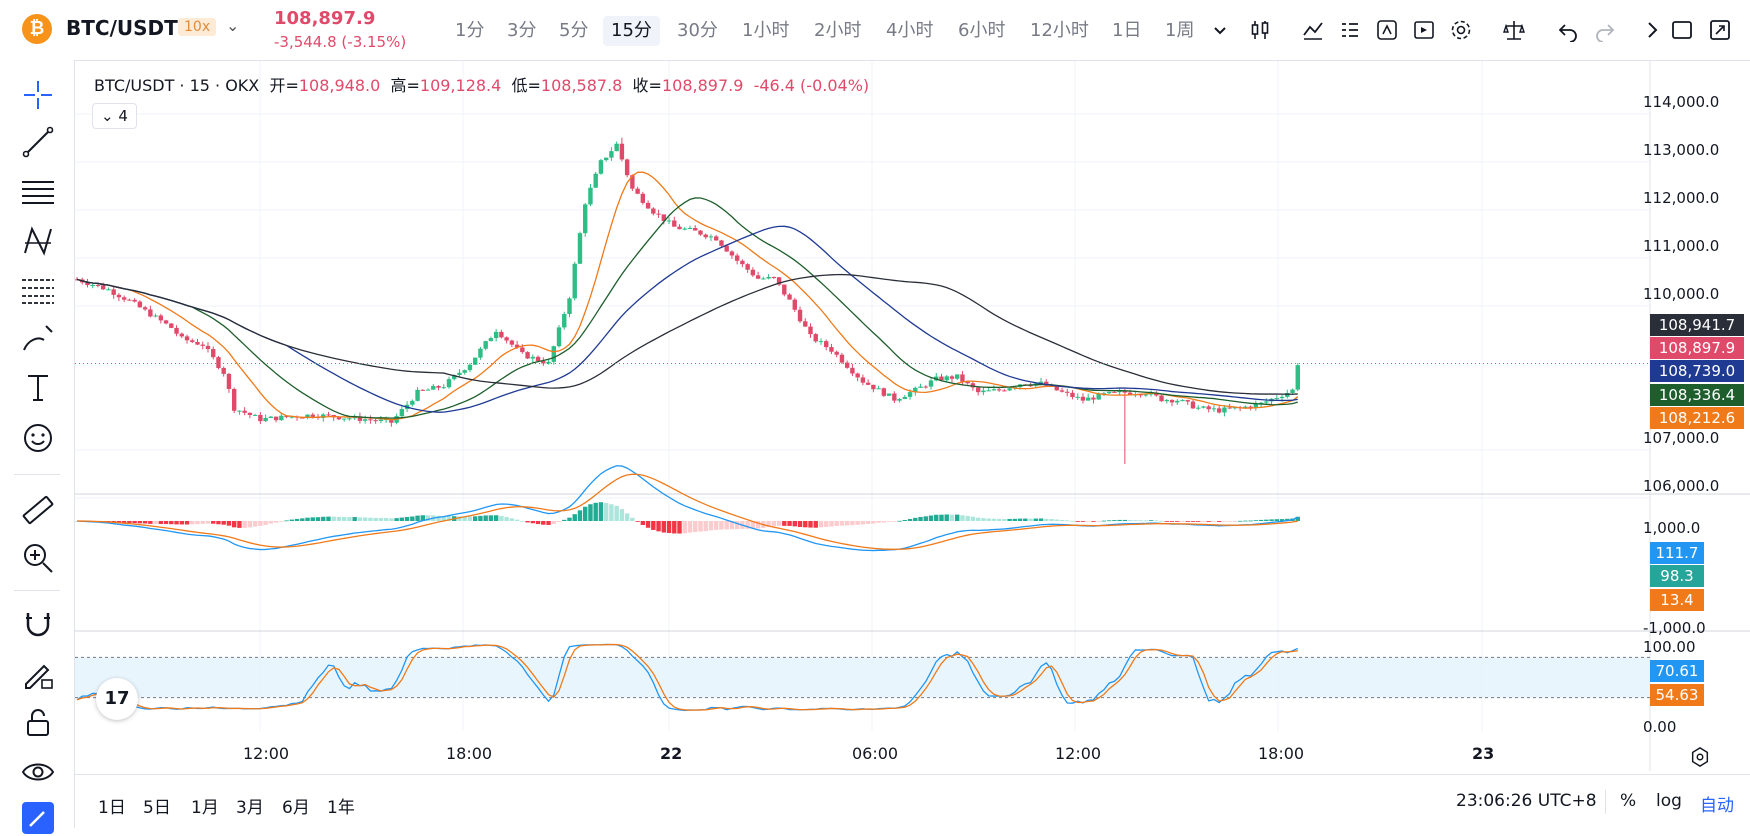 The height and width of the screenshot is (836, 1750). Describe the element at coordinates (1313, 30) in the screenshot. I see `indicators-icon` at that location.